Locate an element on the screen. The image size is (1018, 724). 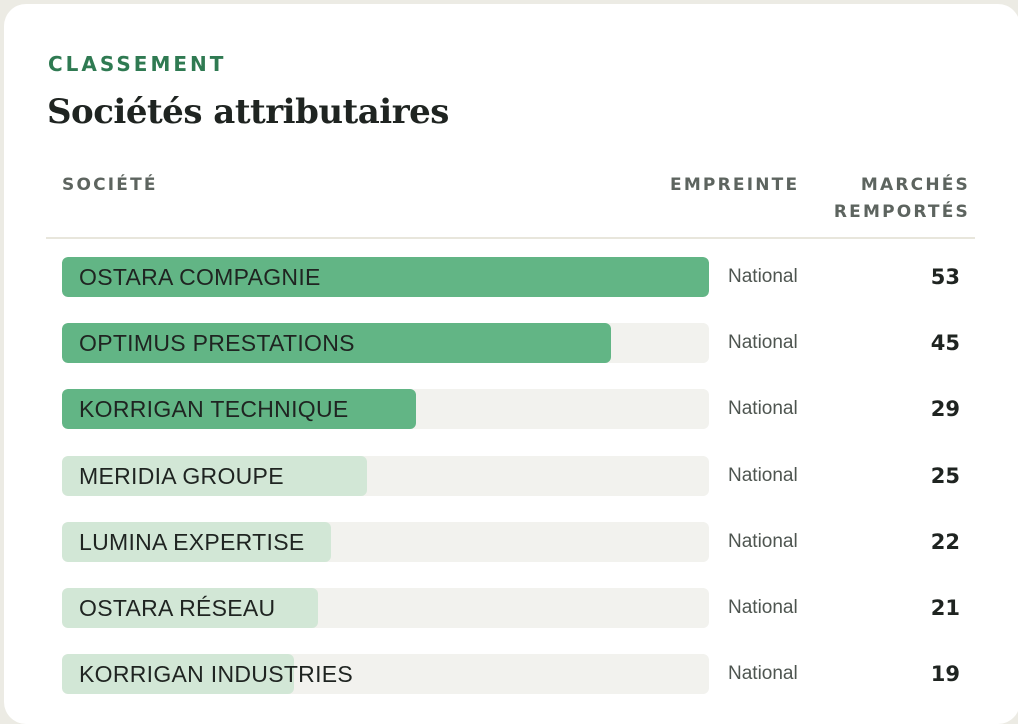
header-divider is located at coordinates (510, 238).